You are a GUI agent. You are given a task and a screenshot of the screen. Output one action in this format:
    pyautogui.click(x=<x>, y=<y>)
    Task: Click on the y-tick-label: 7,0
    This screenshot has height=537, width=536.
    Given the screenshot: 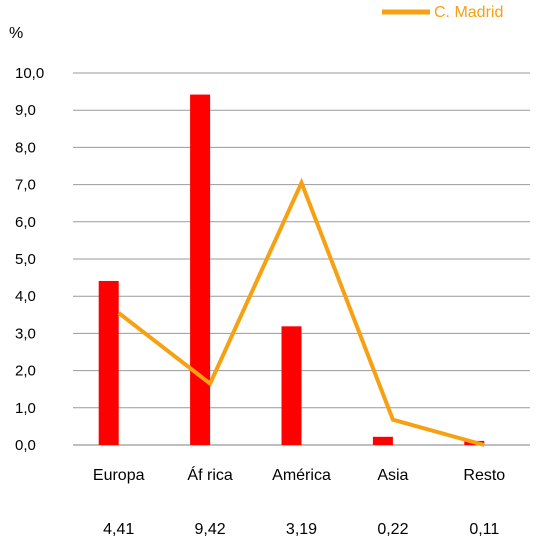 What is the action you would take?
    pyautogui.click(x=25, y=185)
    